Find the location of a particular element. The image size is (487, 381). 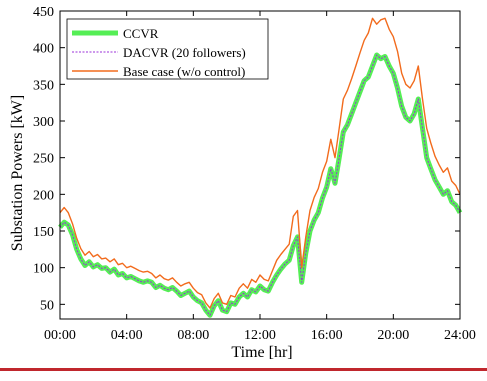

y-tick-label: 100 is located at coordinates (43, 269).